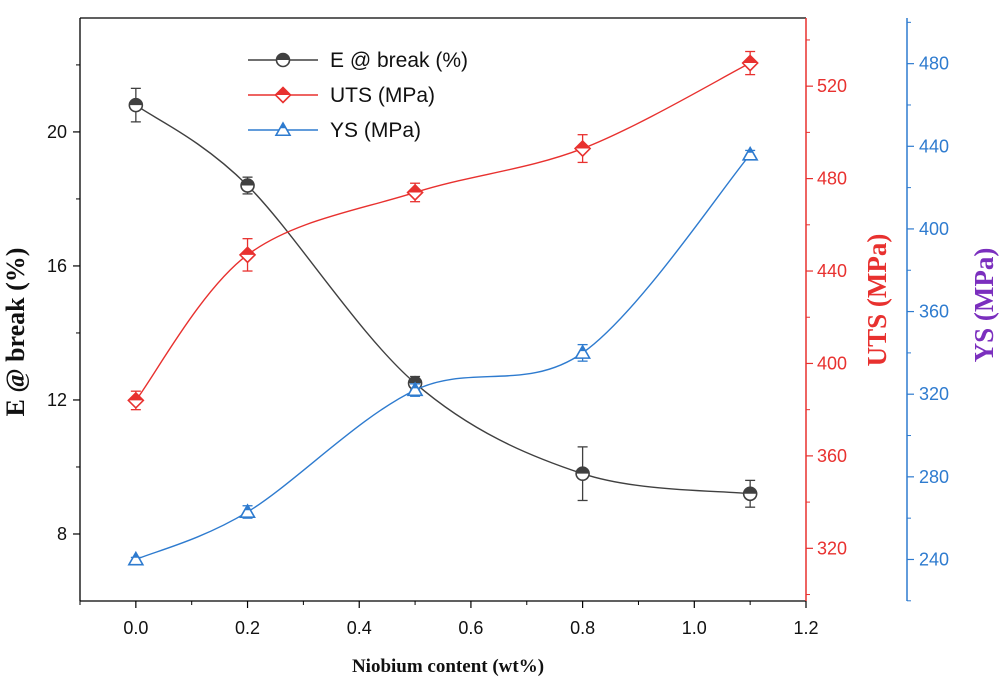 The image size is (1000, 694). What do you see at coordinates (832, 548) in the screenshot?
I see `uts-tick-label: 320` at bounding box center [832, 548].